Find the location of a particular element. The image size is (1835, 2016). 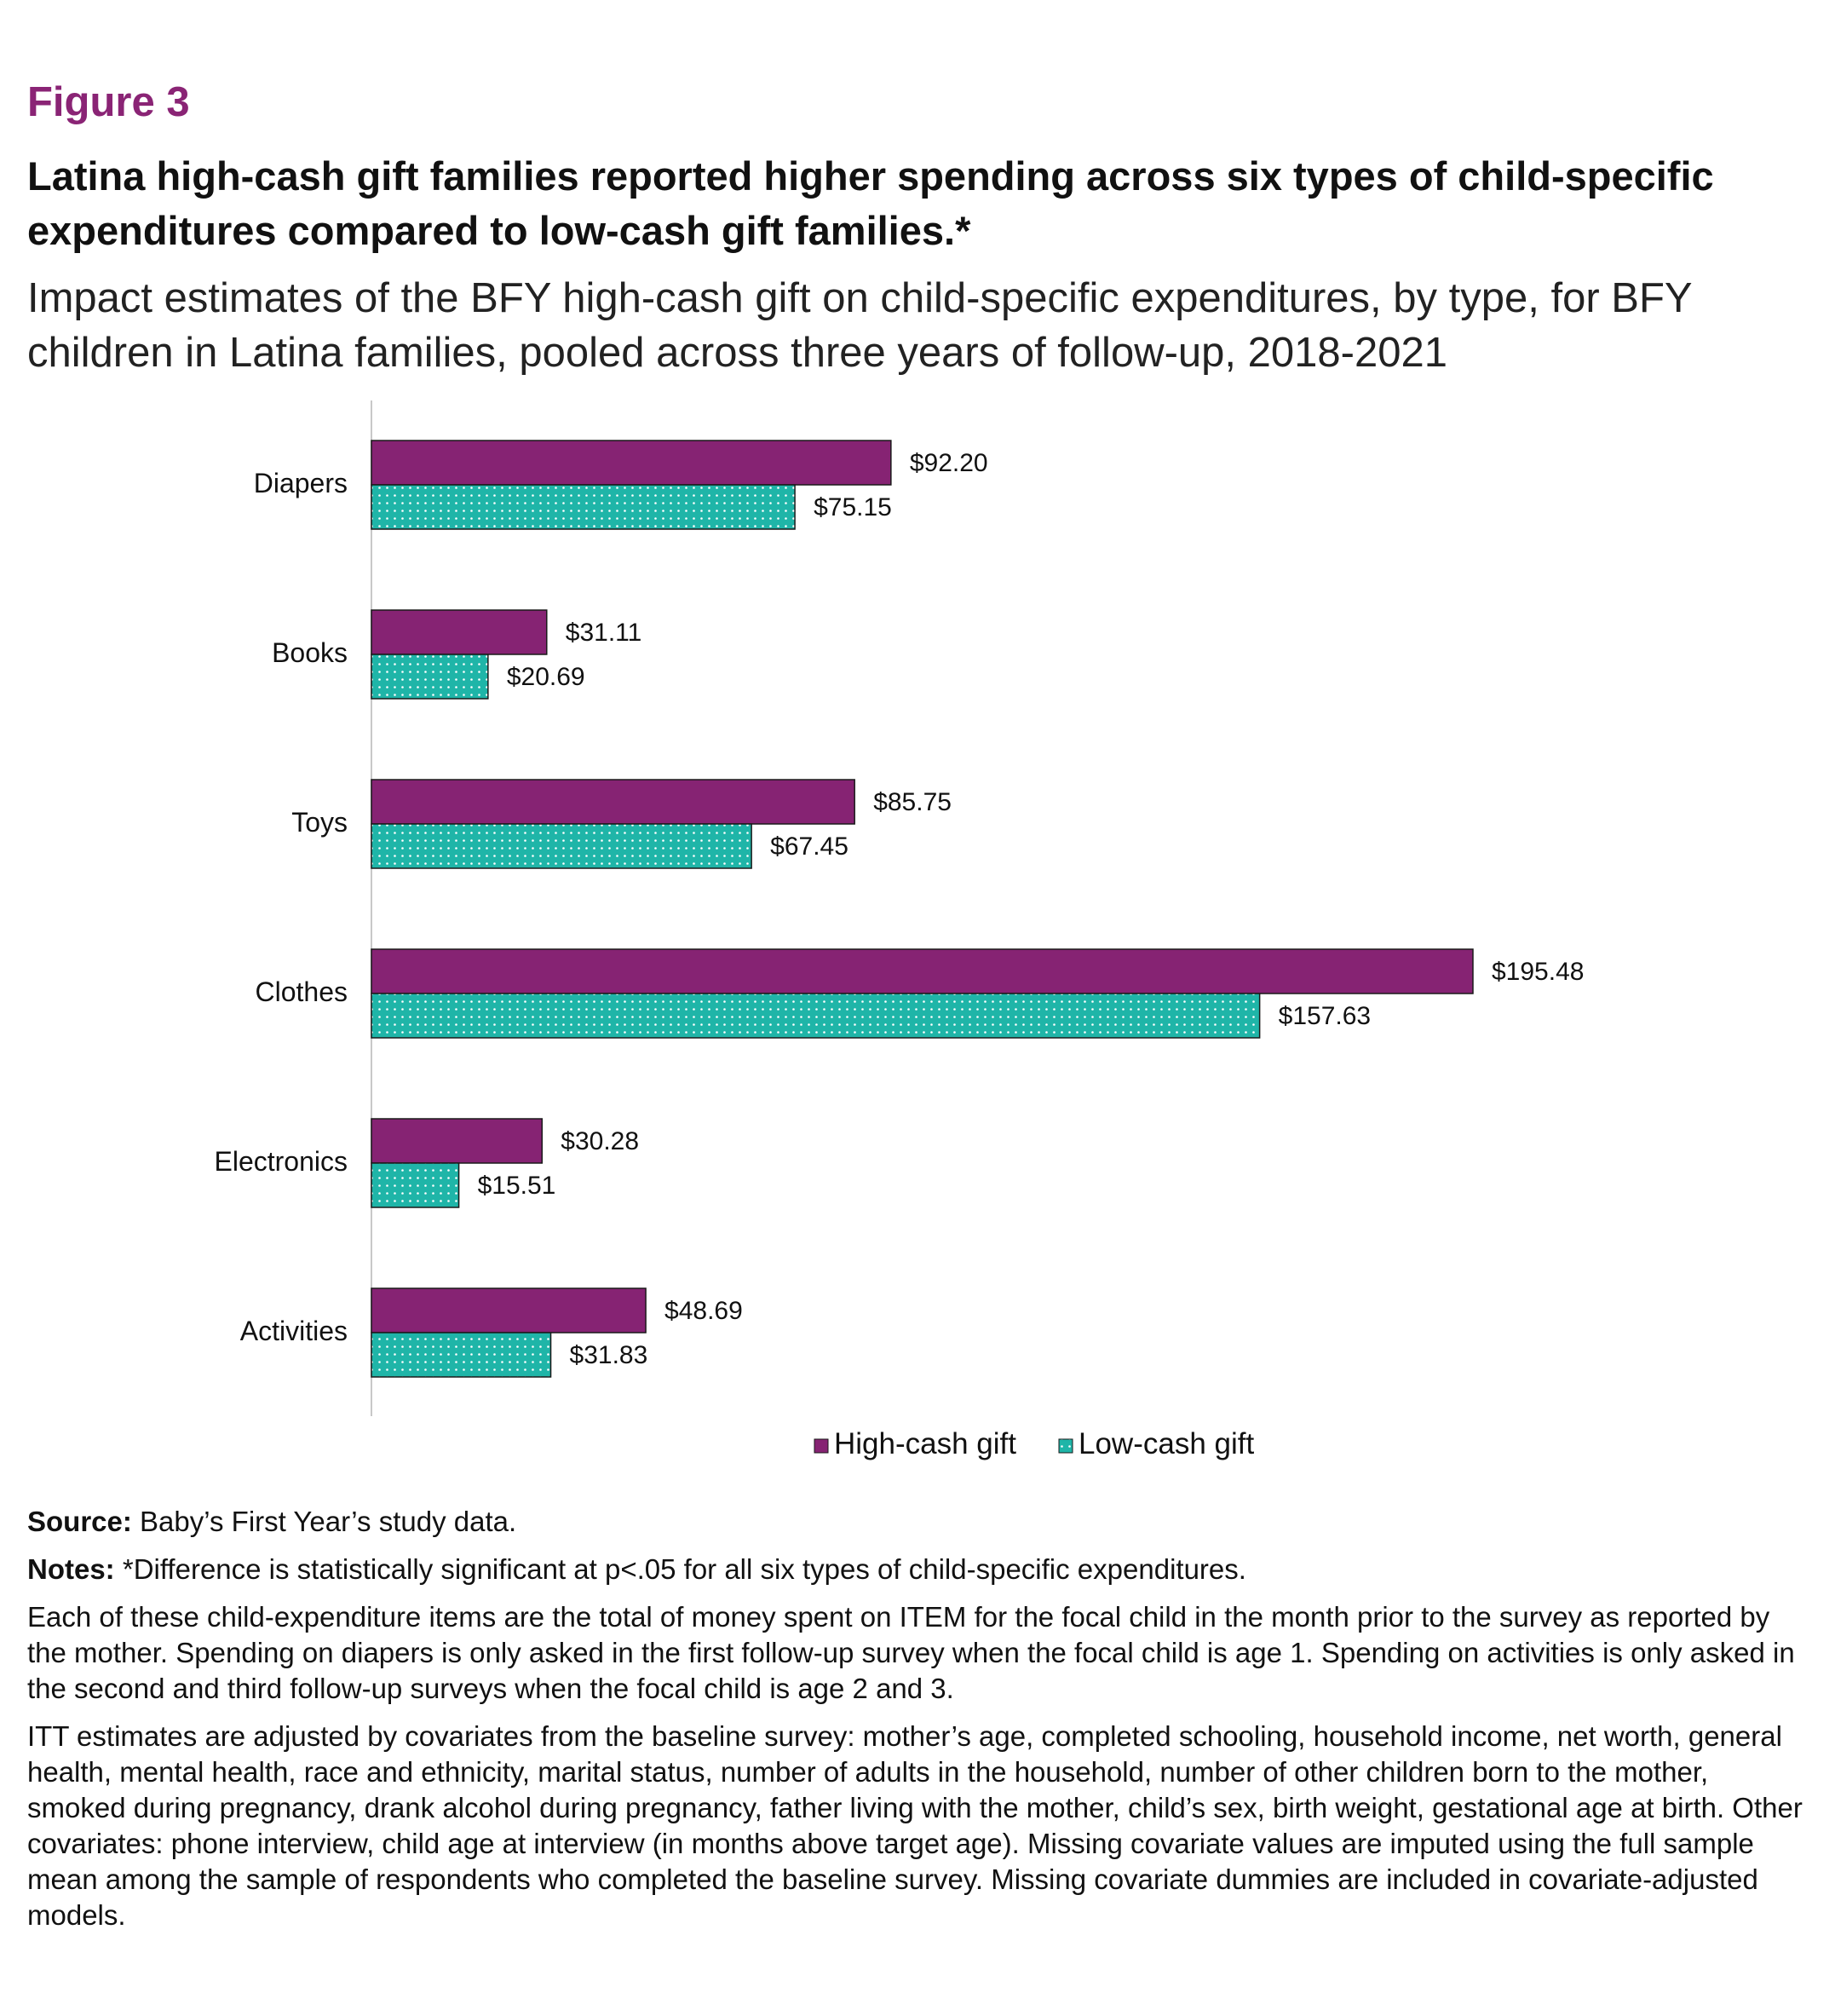

data-label: $15.51 is located at coordinates (517, 1186).